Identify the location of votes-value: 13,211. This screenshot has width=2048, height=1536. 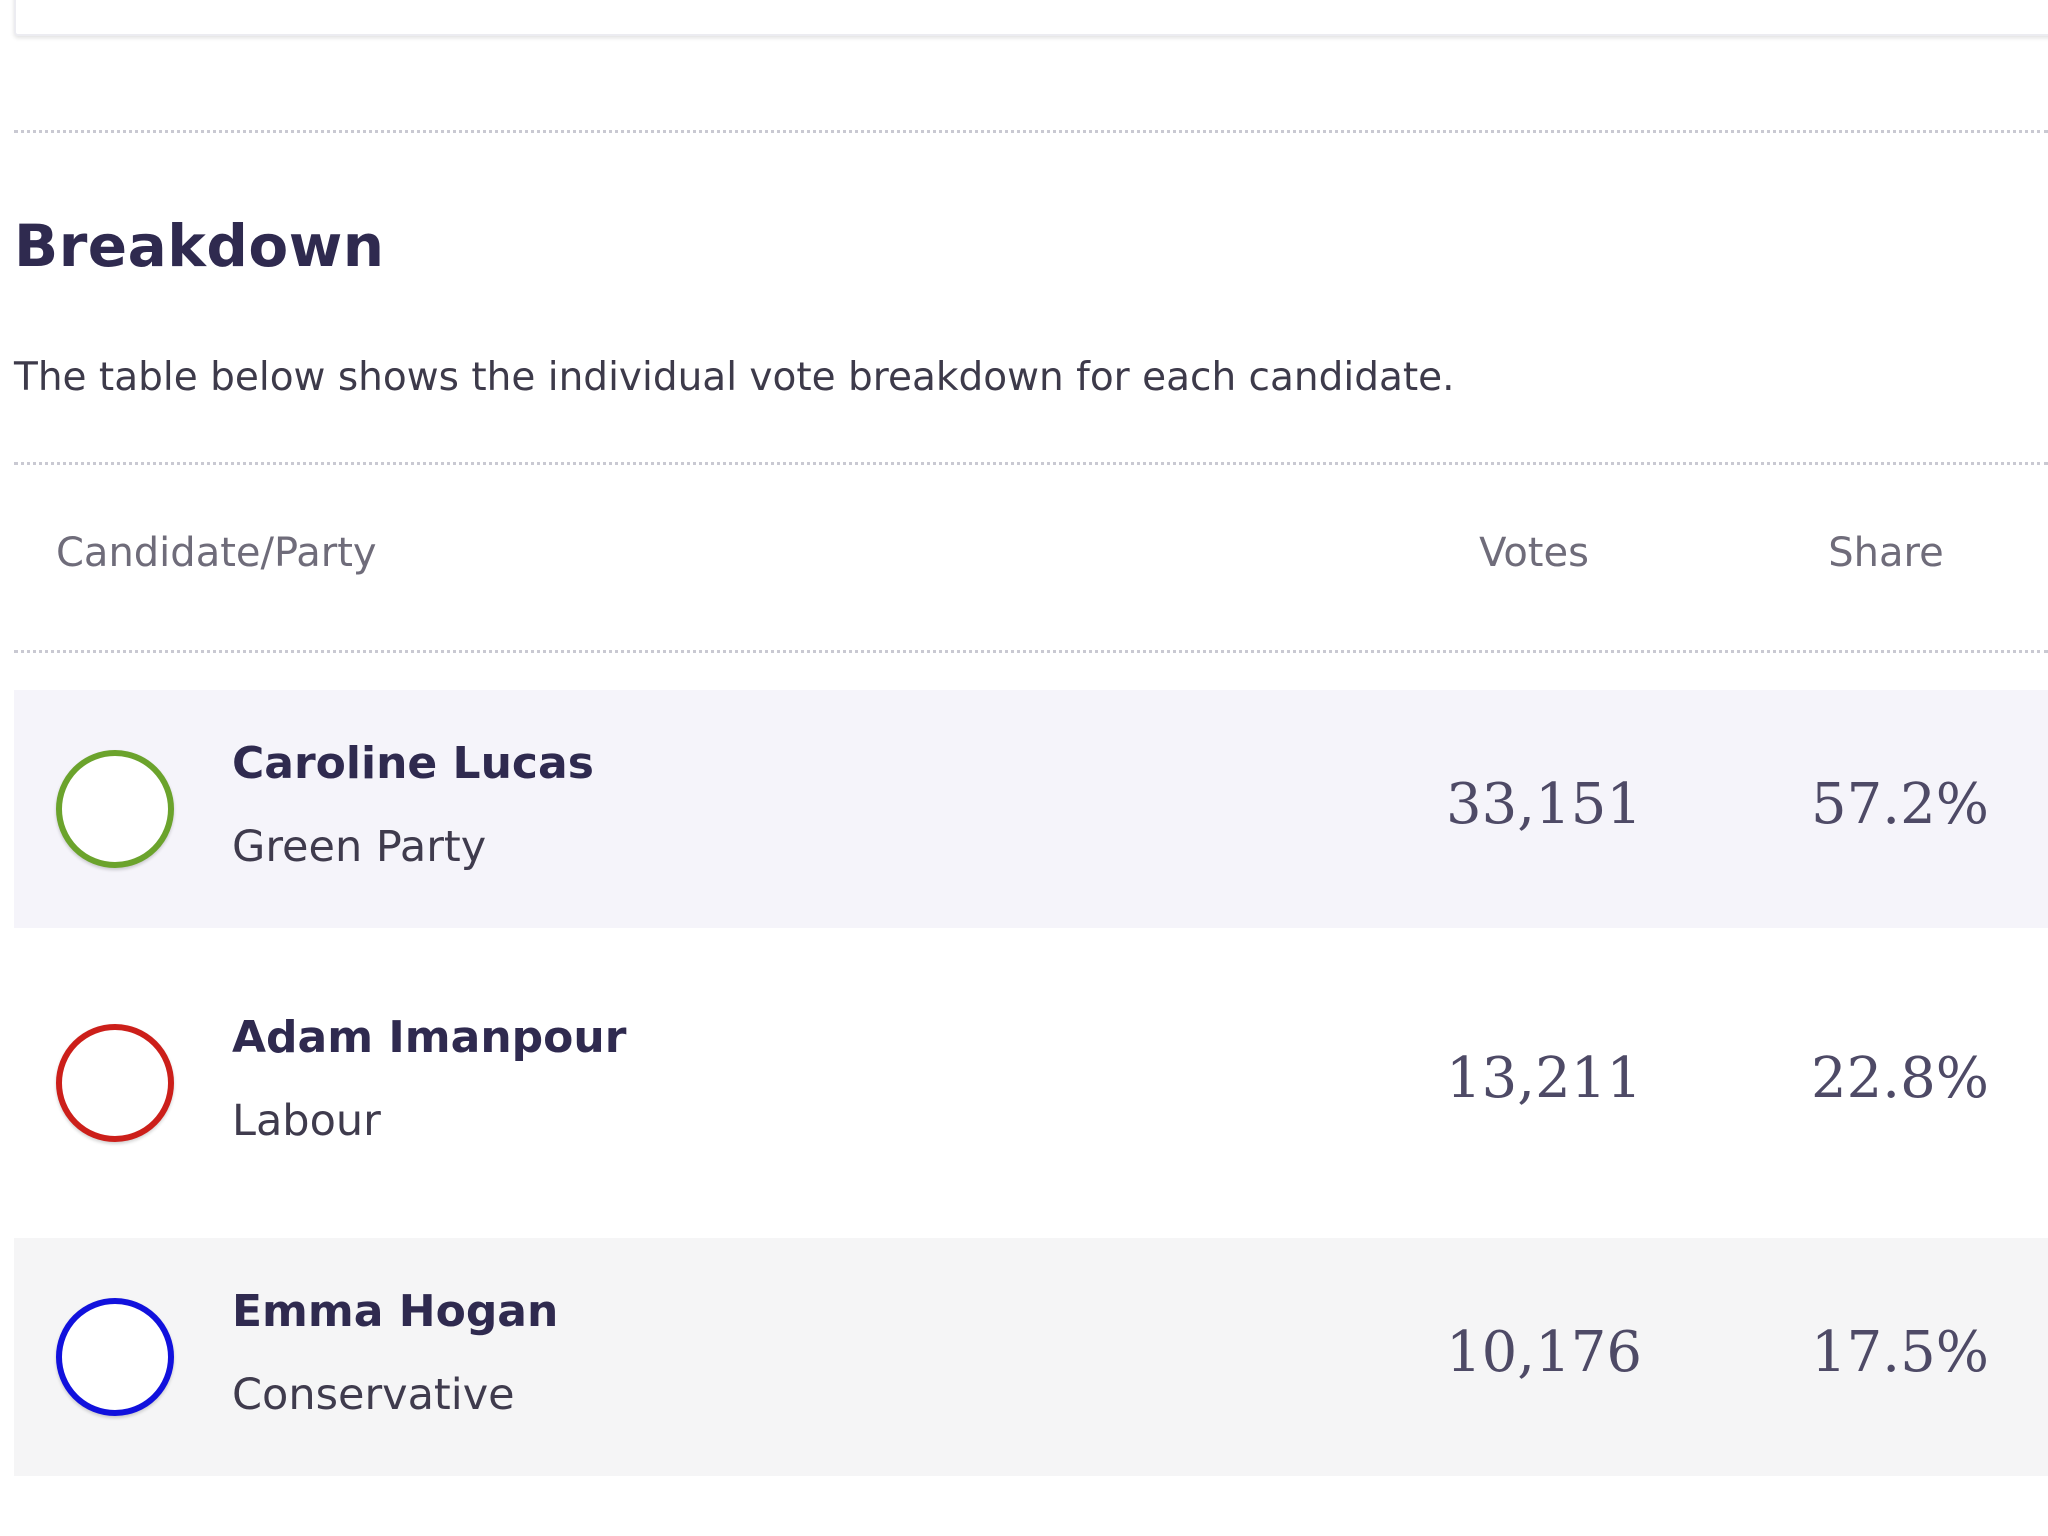
(1544, 1078).